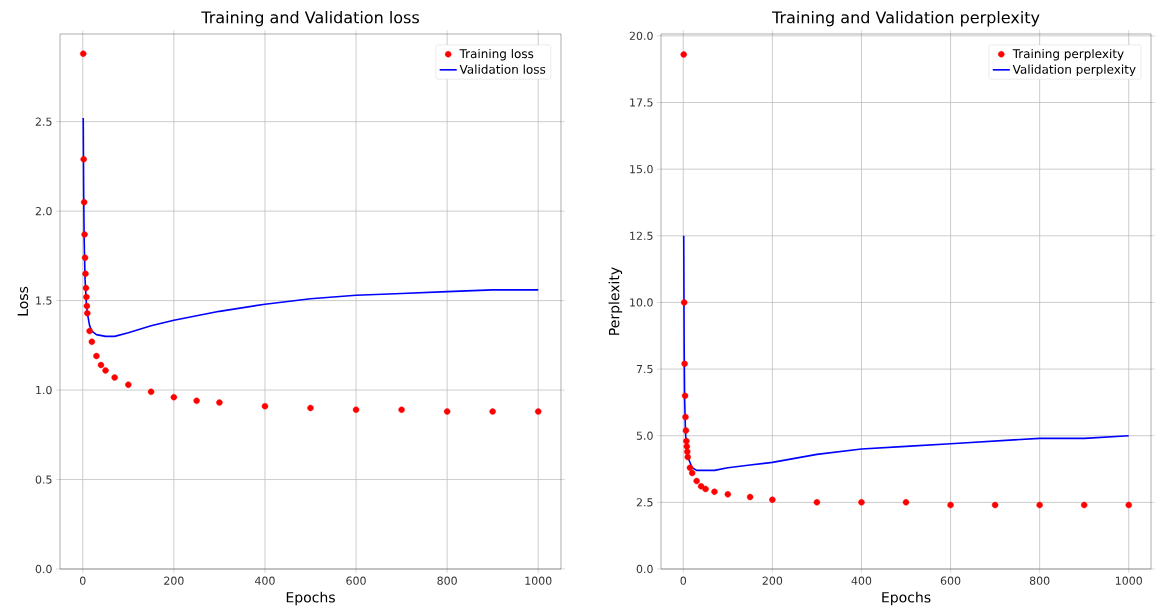 The width and height of the screenshot is (1159, 613). What do you see at coordinates (310, 18) in the screenshot?
I see `chart-title: Training and Validation loss` at bounding box center [310, 18].